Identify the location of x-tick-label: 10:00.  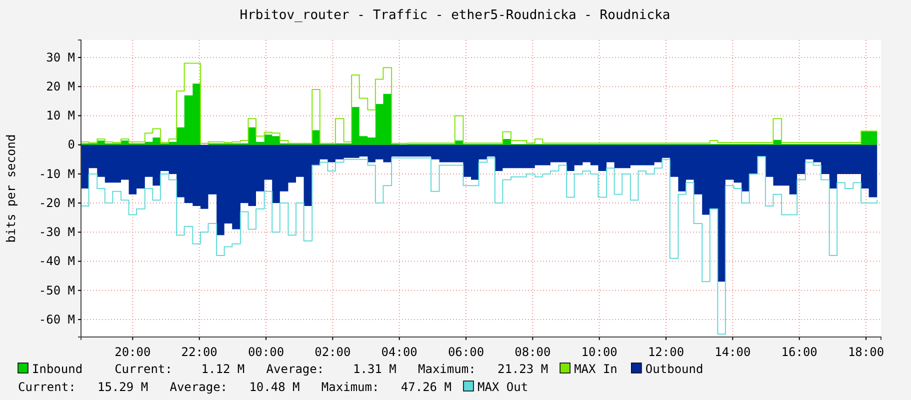
(599, 352).